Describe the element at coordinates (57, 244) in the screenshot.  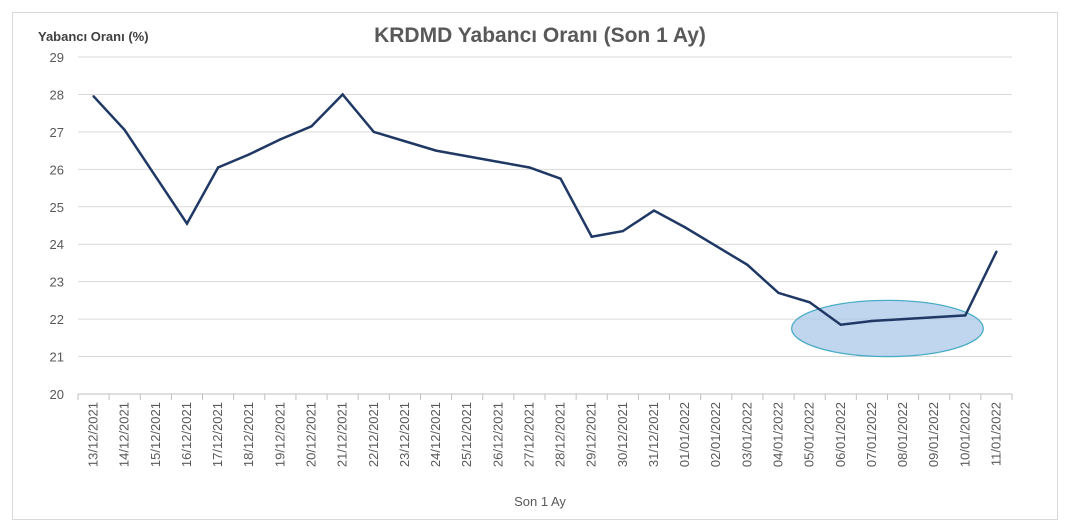
I see `y-tick-label: 24` at that location.